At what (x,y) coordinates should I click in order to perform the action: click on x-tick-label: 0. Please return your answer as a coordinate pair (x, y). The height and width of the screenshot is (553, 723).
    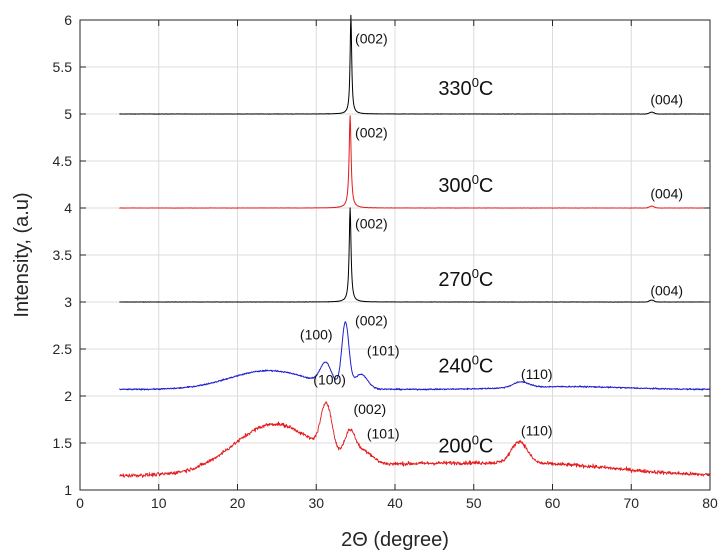
    Looking at the image, I should click on (80, 503).